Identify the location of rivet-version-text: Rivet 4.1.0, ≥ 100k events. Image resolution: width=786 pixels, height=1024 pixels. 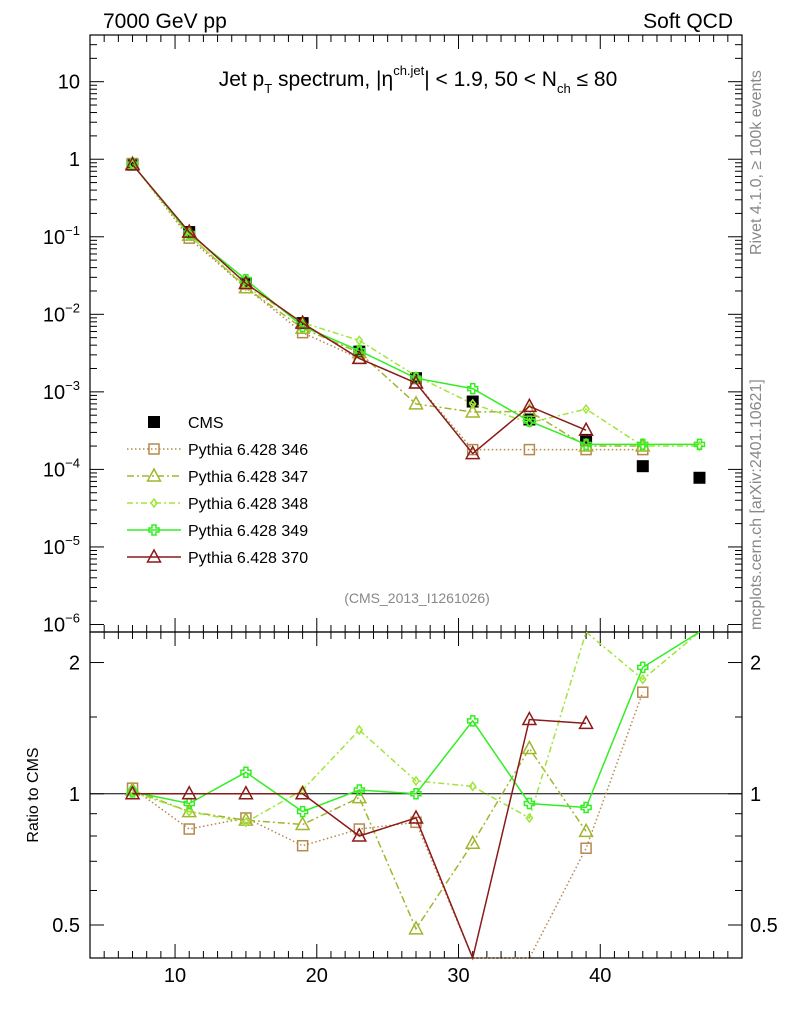
(756, 162).